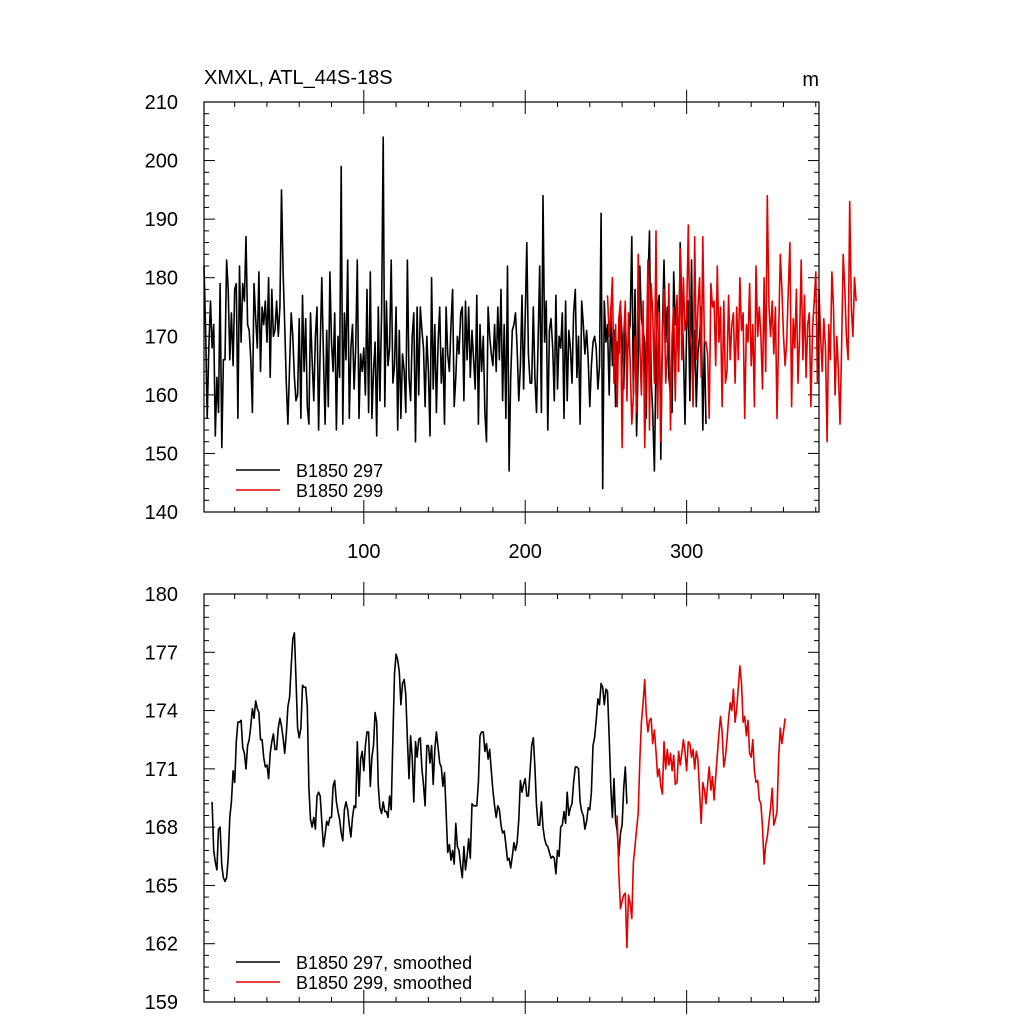 This screenshot has height=1024, width=1024. I want to click on top-legend: B1850 297 B1850 299, so click(309, 481).